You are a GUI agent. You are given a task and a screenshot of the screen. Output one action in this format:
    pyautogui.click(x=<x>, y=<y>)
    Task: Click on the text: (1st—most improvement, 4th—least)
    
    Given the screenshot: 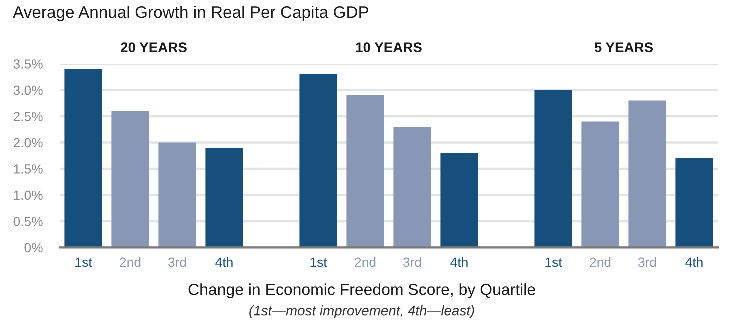 What is the action you would take?
    pyautogui.click(x=362, y=312)
    